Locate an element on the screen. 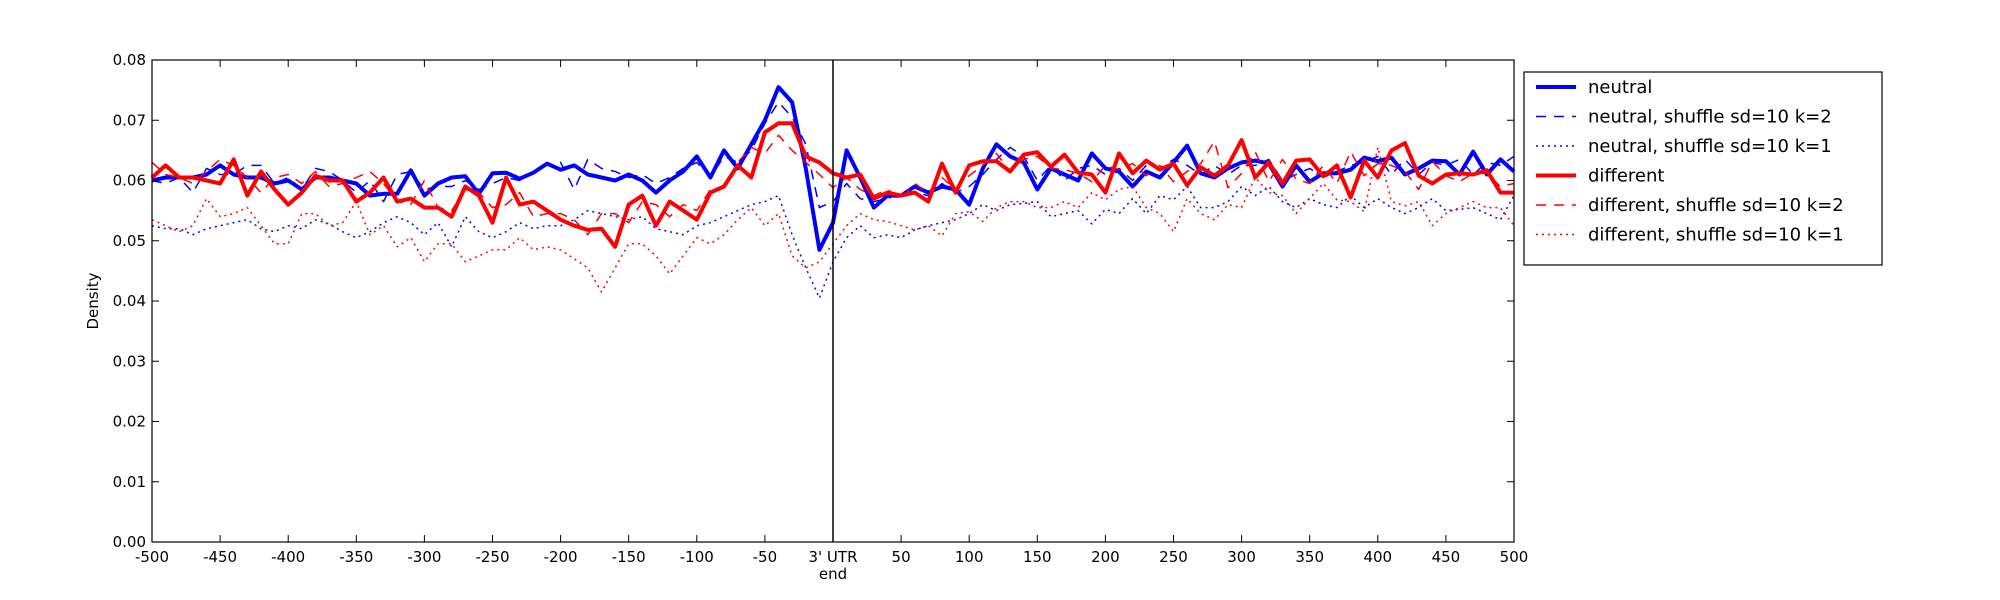  y-tick-label: 0.06 is located at coordinates (129, 181).